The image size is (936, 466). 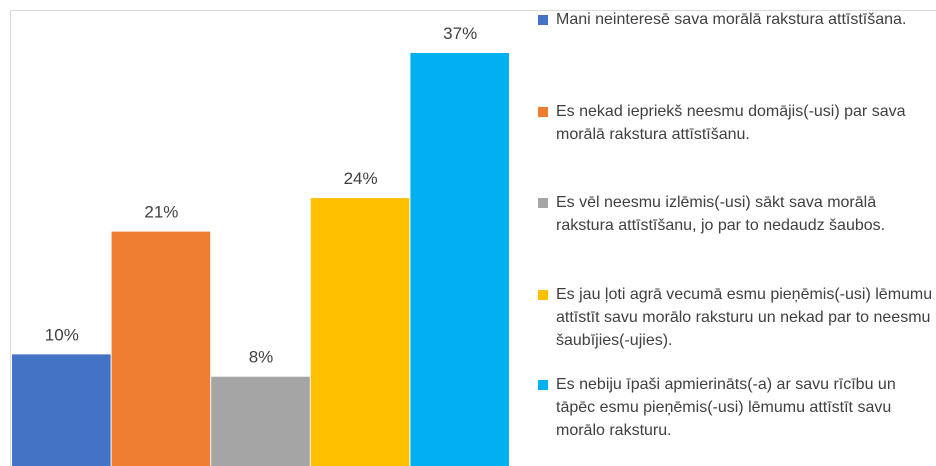 What do you see at coordinates (460, 33) in the screenshot?
I see `data-label: 37%` at bounding box center [460, 33].